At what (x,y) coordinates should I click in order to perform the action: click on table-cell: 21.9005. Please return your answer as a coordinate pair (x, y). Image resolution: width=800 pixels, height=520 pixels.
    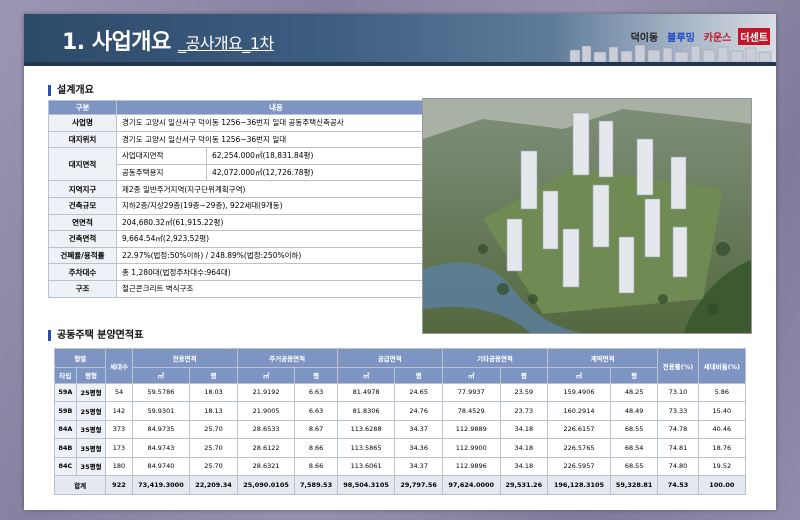
    Looking at the image, I should click on (266, 411).